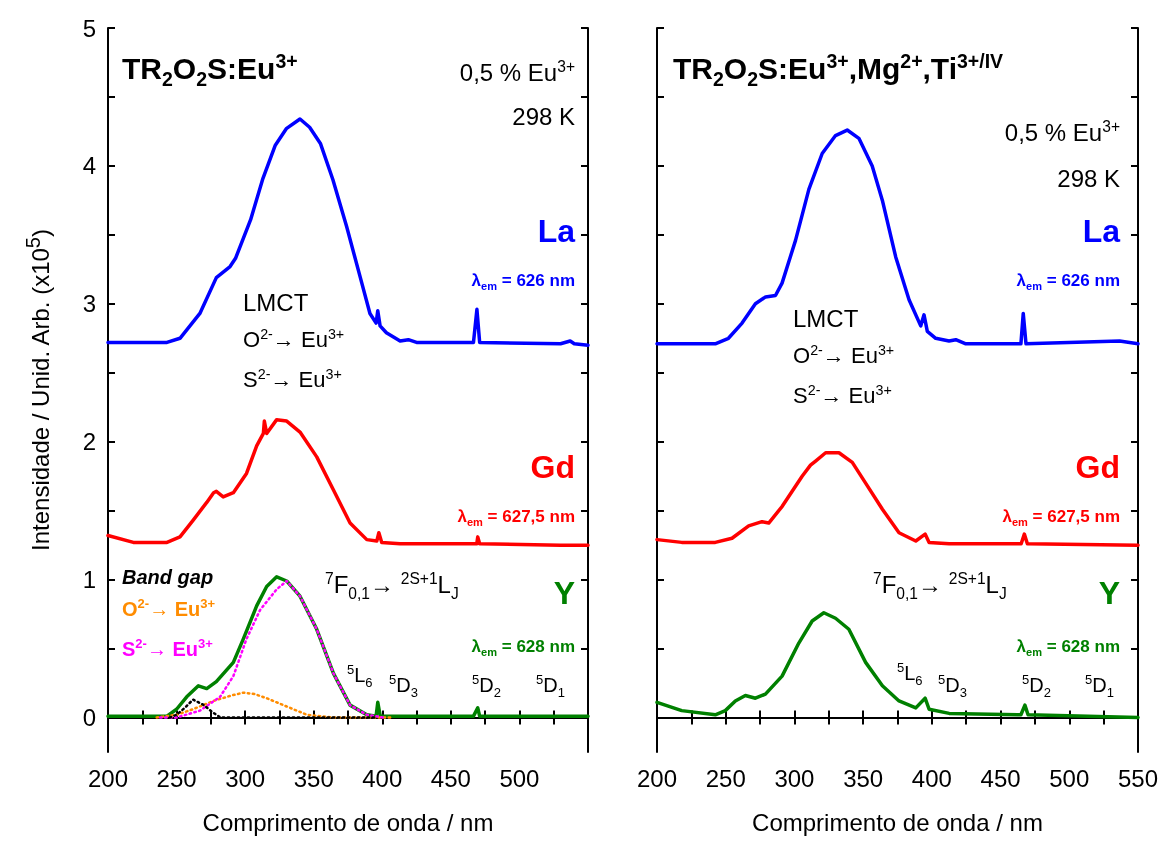  Describe the element at coordinates (89, 304) in the screenshot. I see `y-tick-label: 3` at that location.